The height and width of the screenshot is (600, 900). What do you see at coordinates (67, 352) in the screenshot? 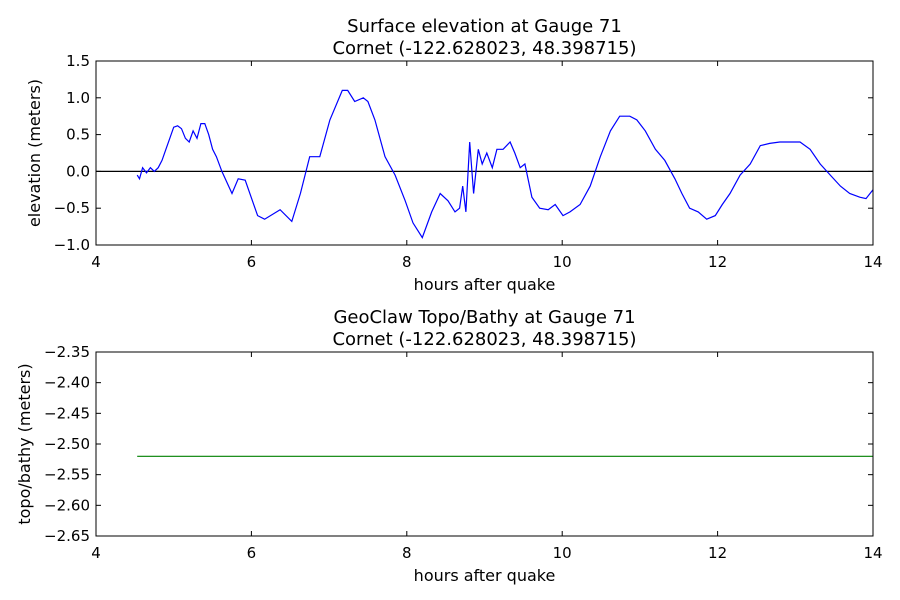
I see `y-tick-label: −2.35` at bounding box center [67, 352].